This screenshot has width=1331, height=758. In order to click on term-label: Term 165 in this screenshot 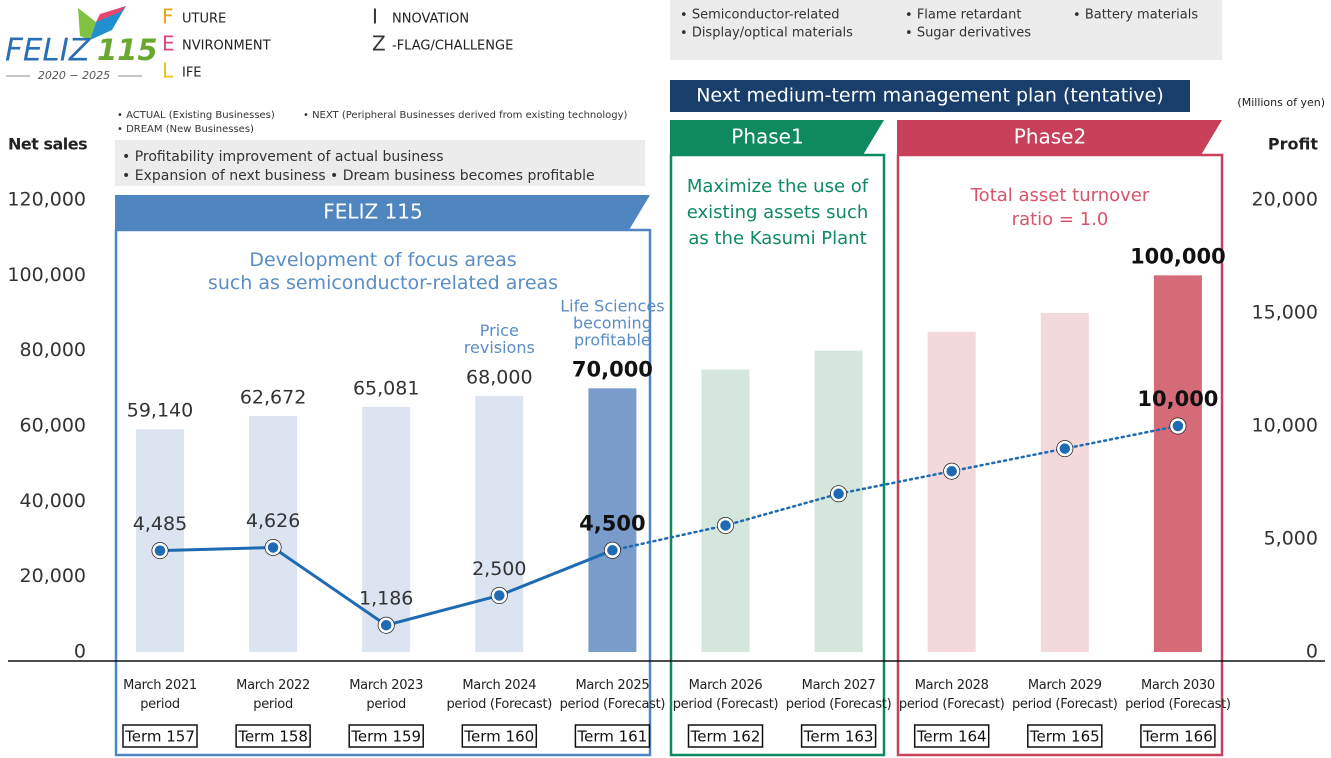, I will do `click(1064, 737)`.